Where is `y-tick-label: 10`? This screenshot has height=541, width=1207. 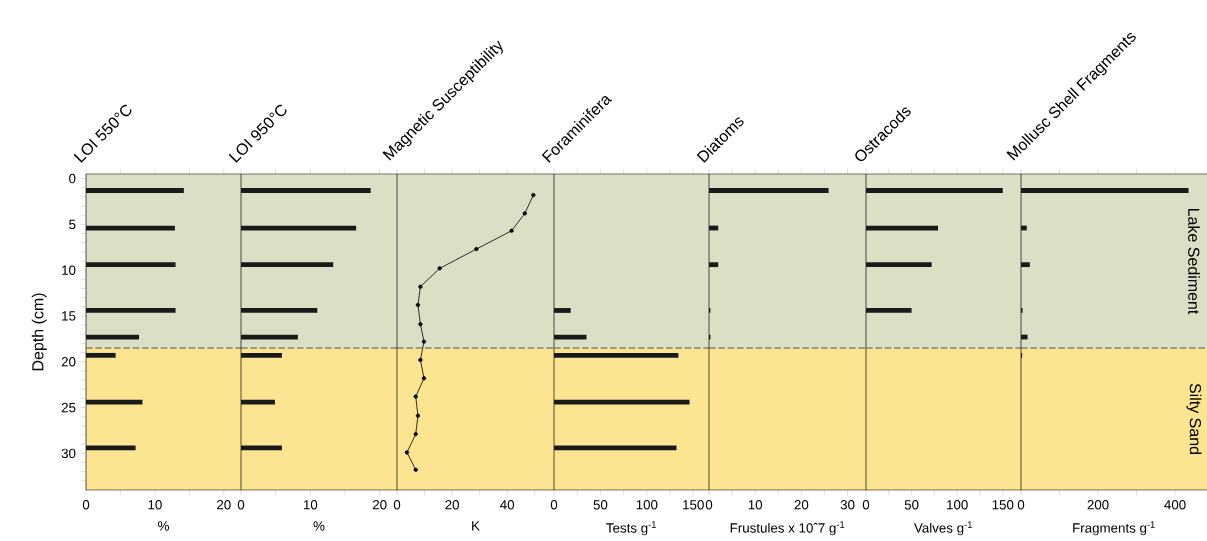
y-tick-label: 10 is located at coordinates (69, 270).